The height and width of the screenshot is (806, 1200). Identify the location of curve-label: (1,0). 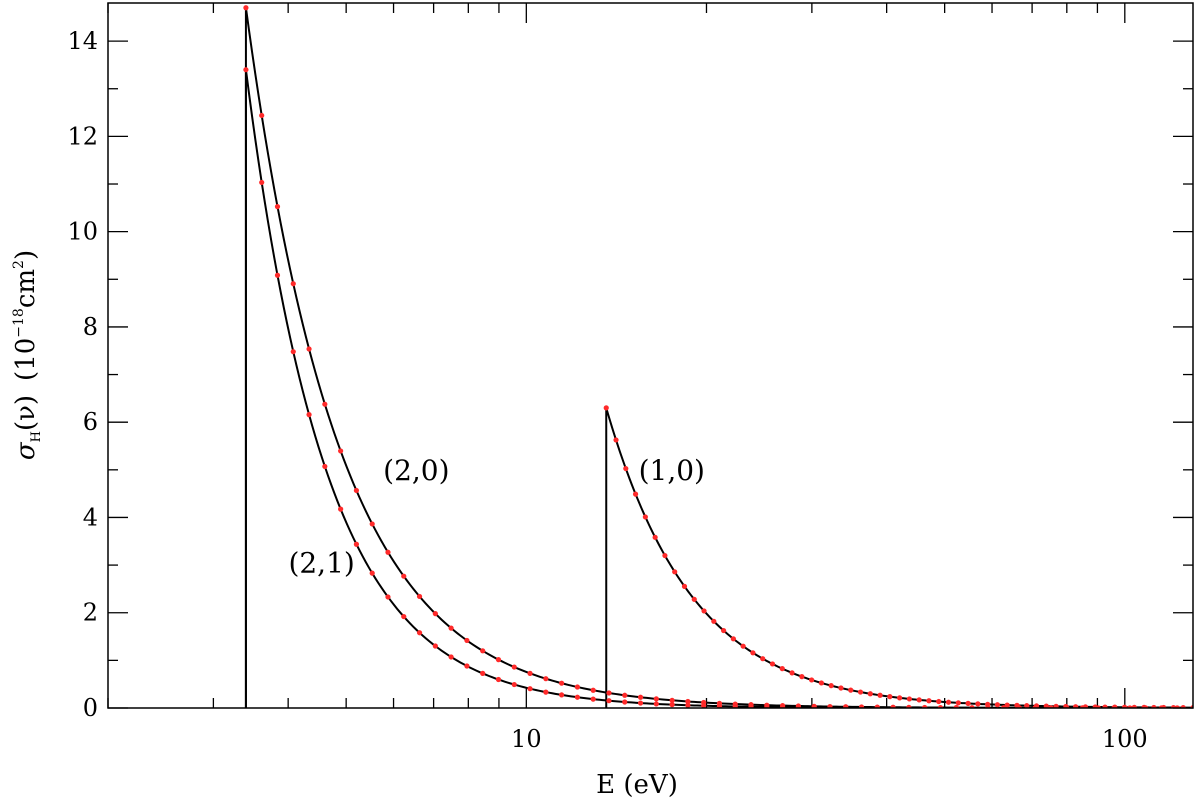
(672, 470).